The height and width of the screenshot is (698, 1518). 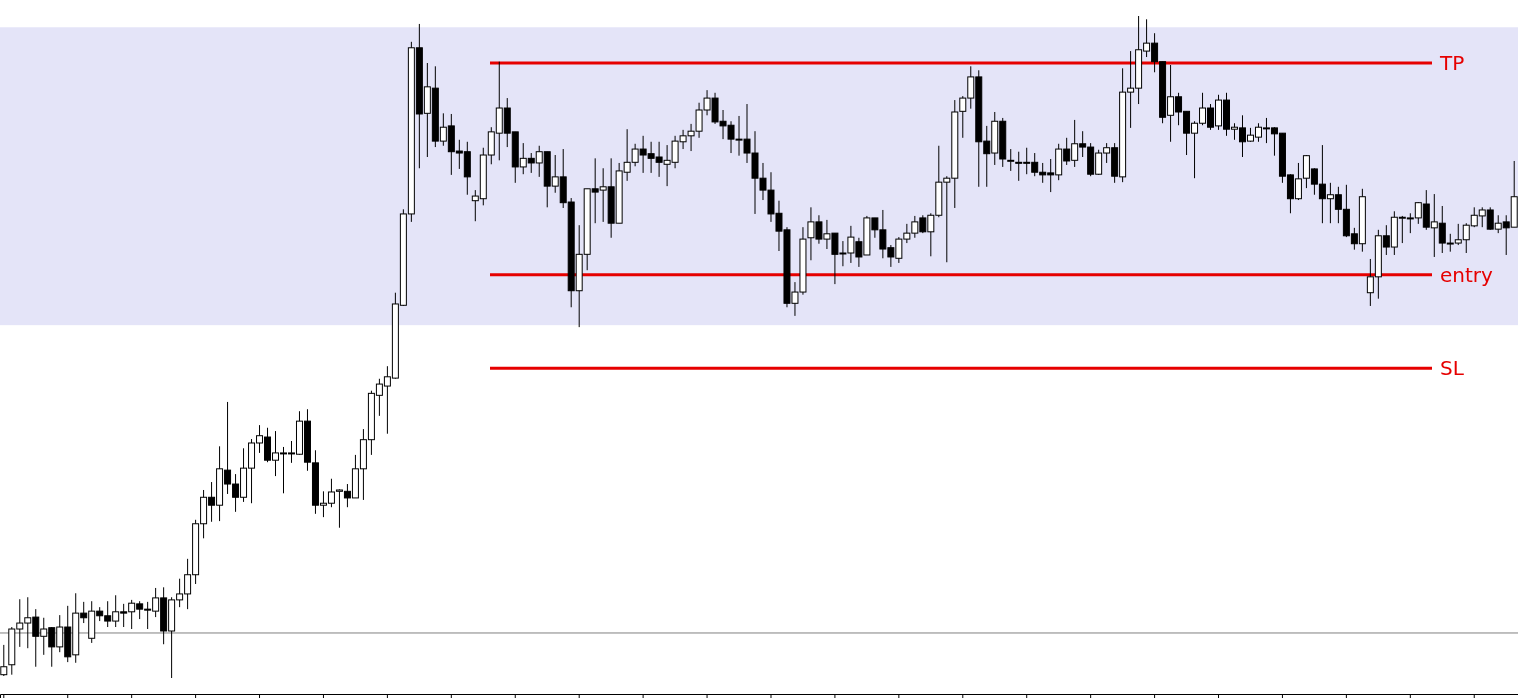 What do you see at coordinates (1452, 368) in the screenshot?
I see `ref-line-label: SL` at bounding box center [1452, 368].